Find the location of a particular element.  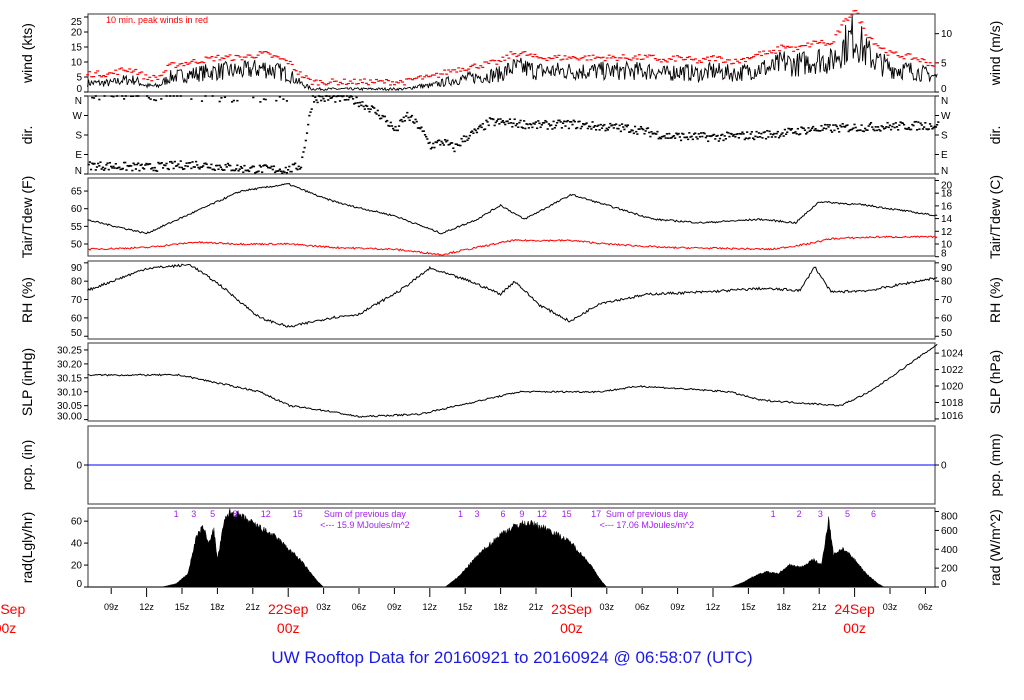

y-tick-label-right: 600 is located at coordinates (949, 531).